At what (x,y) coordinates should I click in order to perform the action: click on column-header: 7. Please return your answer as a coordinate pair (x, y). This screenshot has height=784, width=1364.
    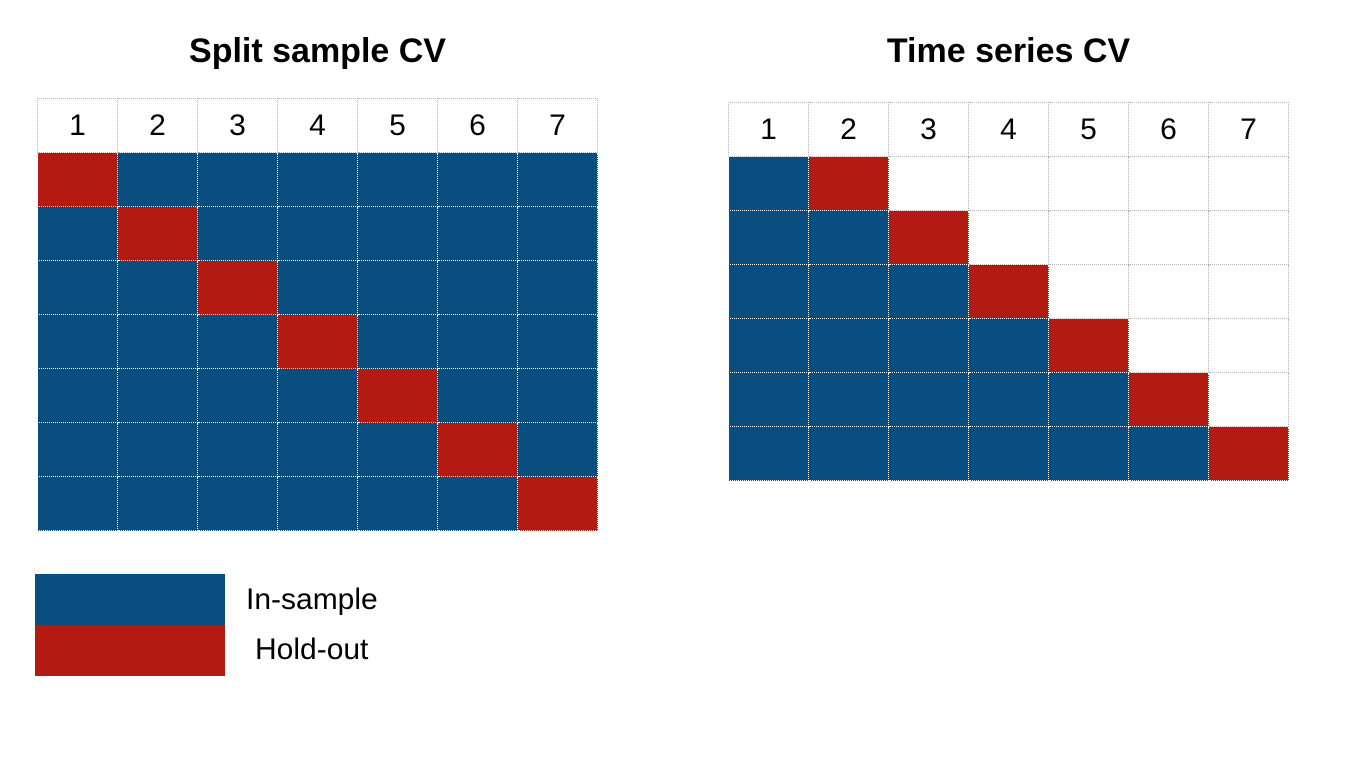
    Looking at the image, I should click on (557, 125).